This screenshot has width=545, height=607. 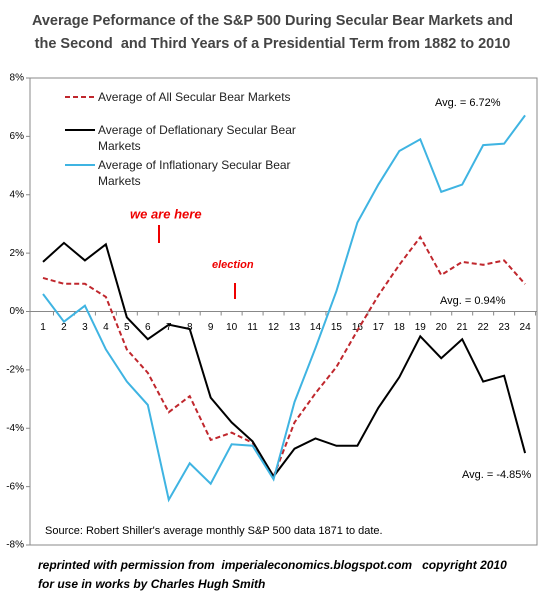 What do you see at coordinates (252, 327) in the screenshot?
I see `x-tick-label: 11` at bounding box center [252, 327].